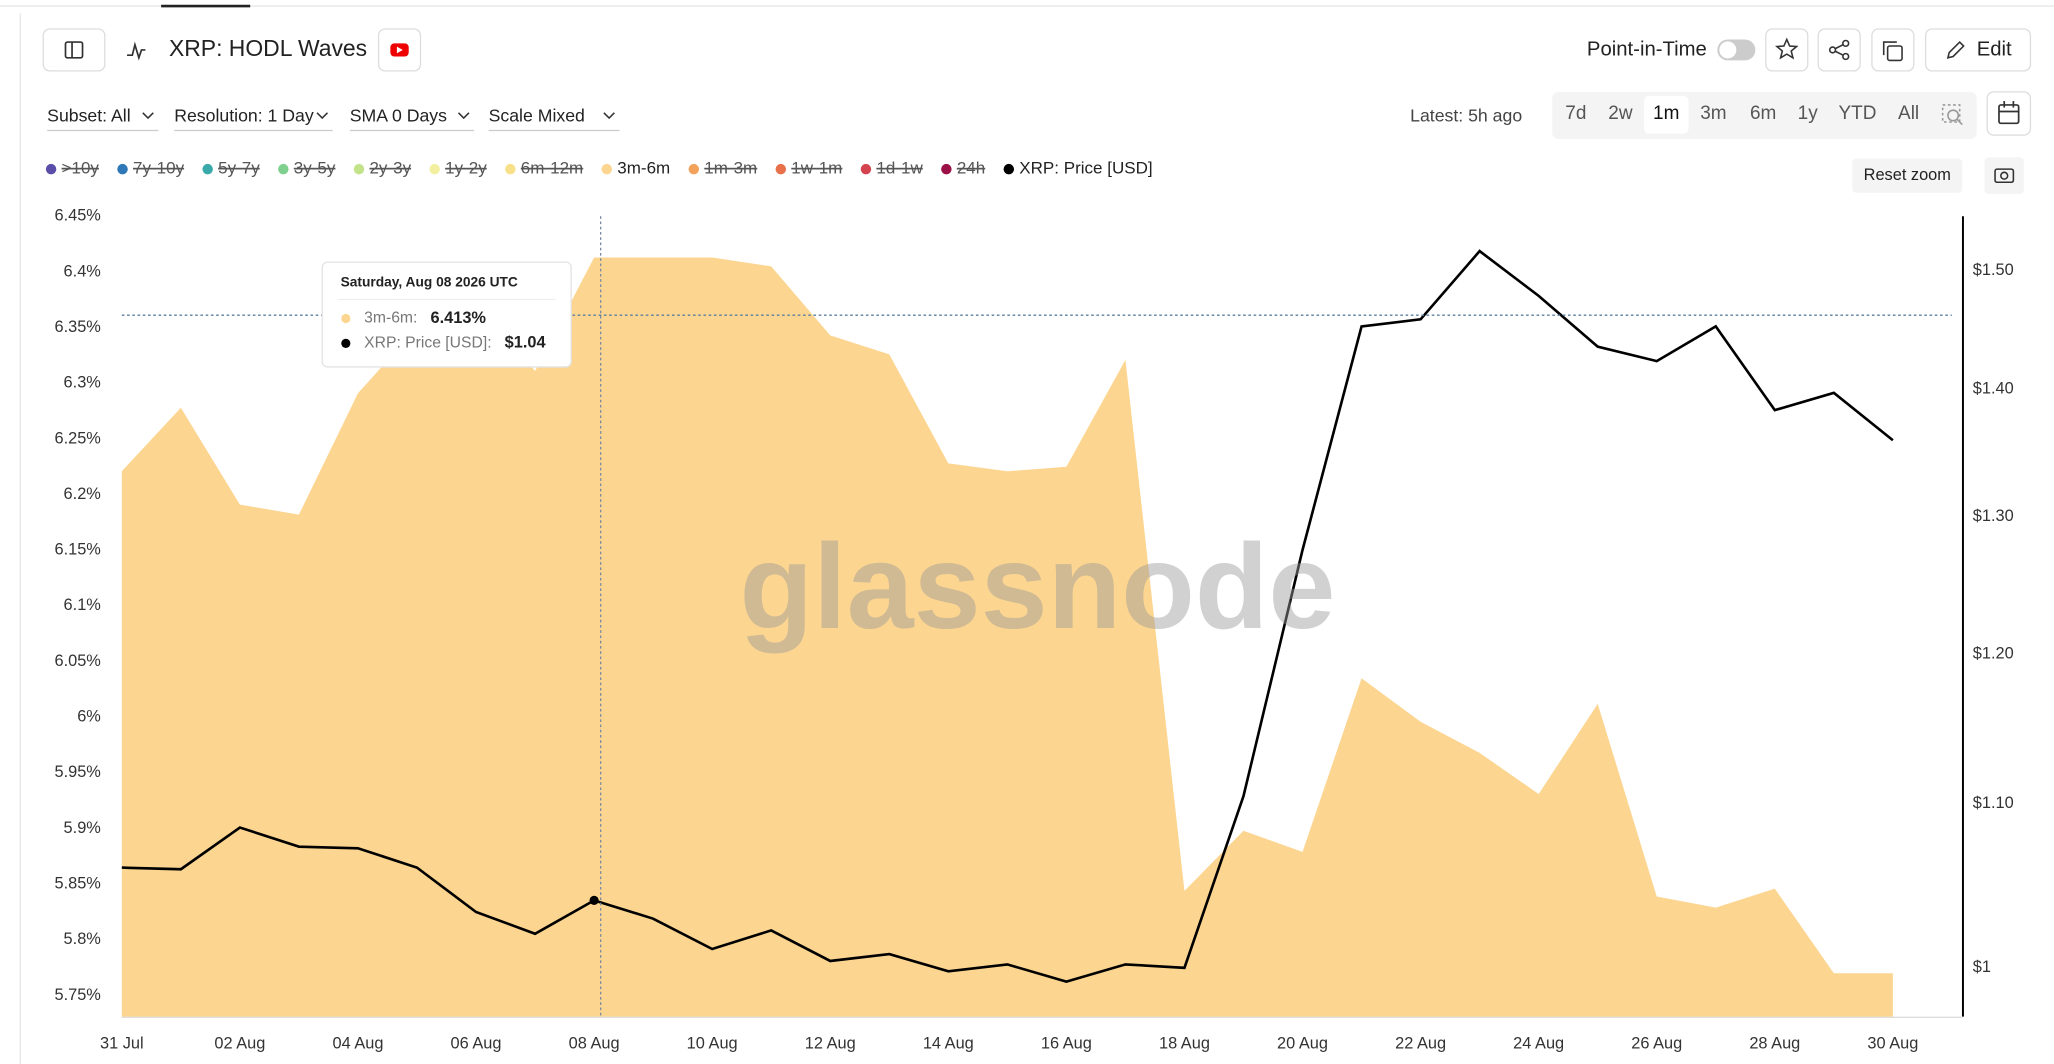 The height and width of the screenshot is (1064, 2054). I want to click on range-button: 1y, so click(1808, 113).